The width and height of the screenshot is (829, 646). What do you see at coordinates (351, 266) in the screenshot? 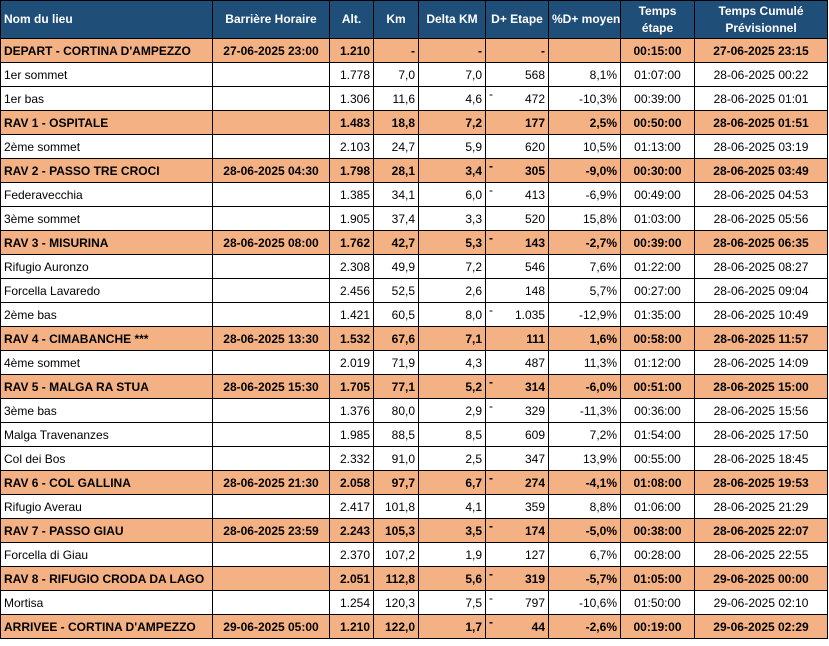
I see `cell-alt: 2.308` at bounding box center [351, 266].